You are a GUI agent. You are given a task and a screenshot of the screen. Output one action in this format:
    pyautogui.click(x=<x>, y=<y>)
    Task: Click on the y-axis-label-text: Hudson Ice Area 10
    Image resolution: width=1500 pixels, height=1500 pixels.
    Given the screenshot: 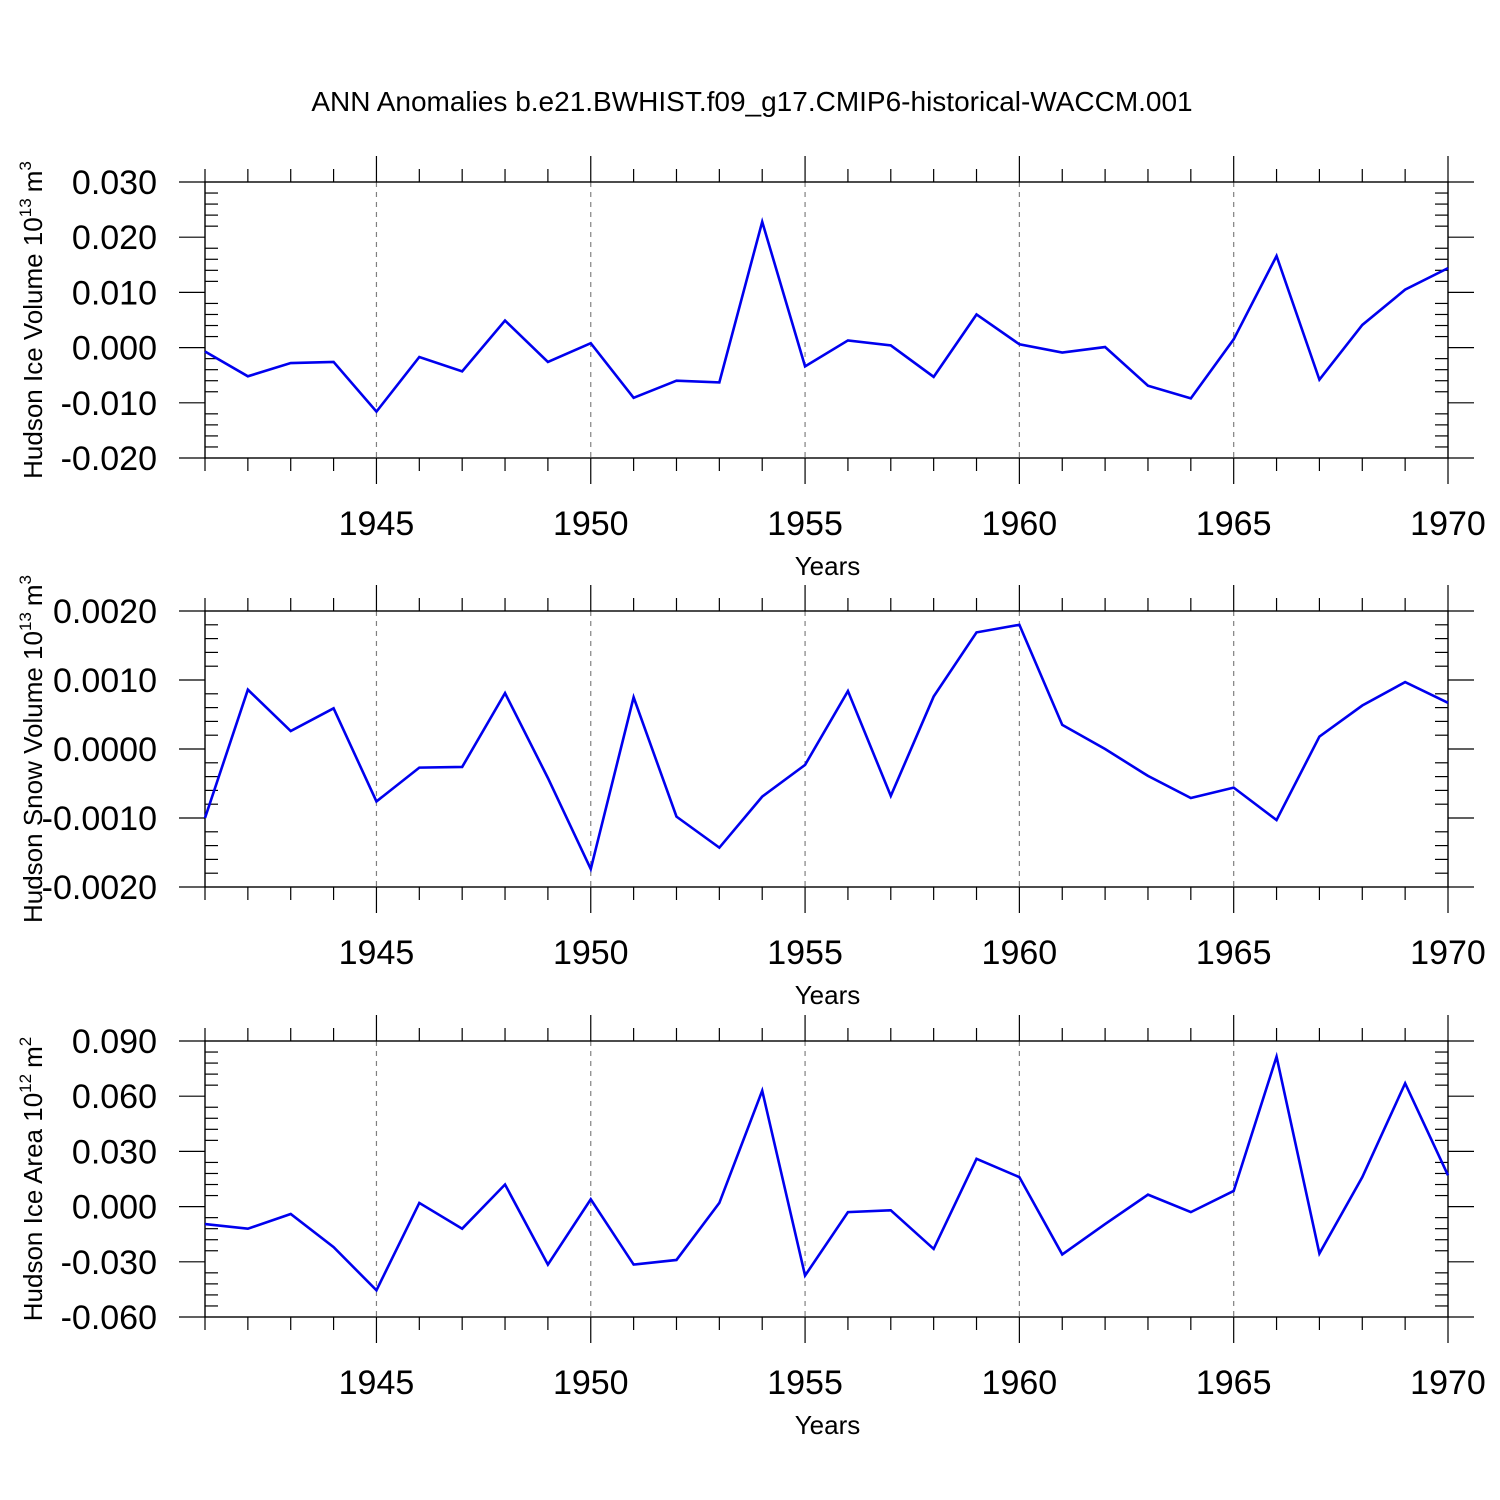 What is the action you would take?
    pyautogui.click(x=33, y=1207)
    